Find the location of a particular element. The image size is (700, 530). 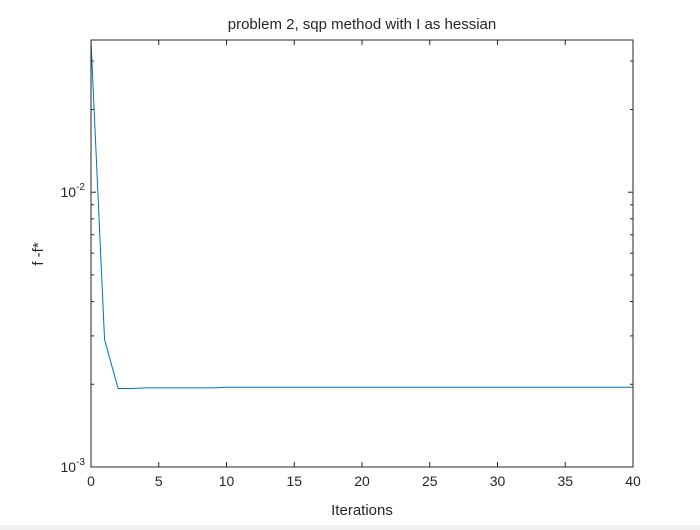

x-tick-label: 5 is located at coordinates (159, 481).